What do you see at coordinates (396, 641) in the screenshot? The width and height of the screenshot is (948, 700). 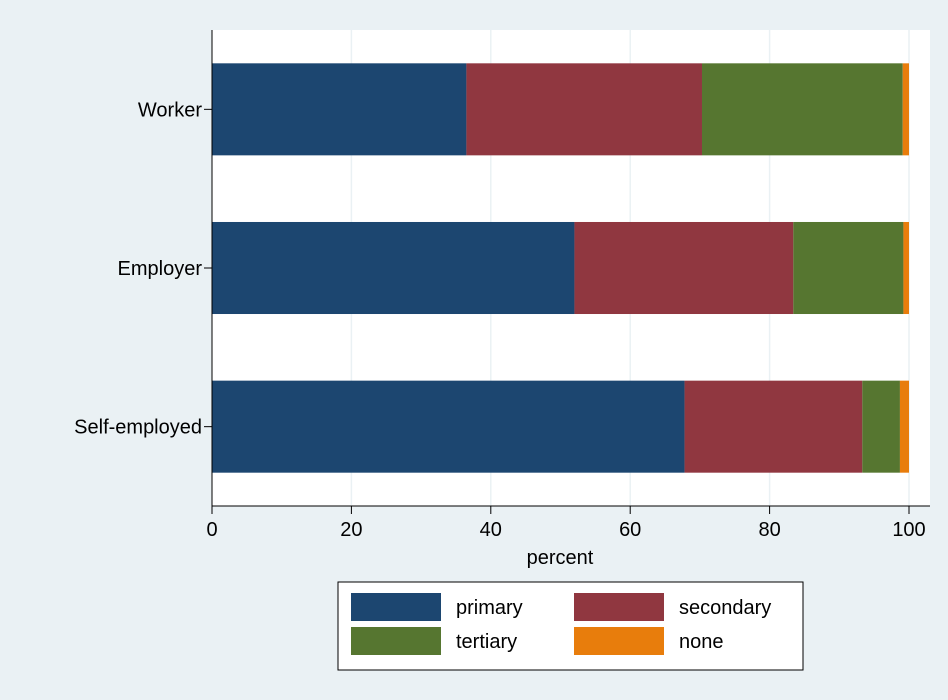 I see `legend-swatch-tertiary` at bounding box center [396, 641].